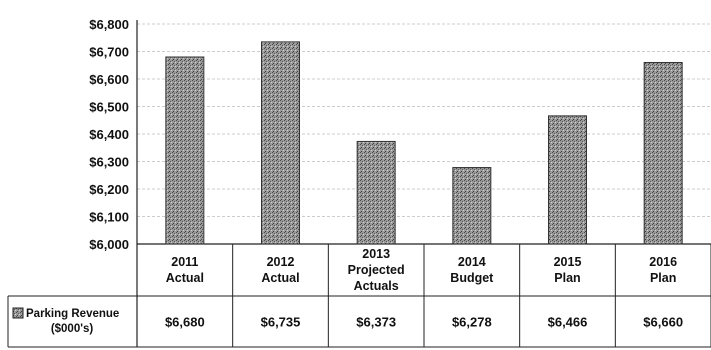 The height and width of the screenshot is (350, 711). What do you see at coordinates (663, 153) in the screenshot?
I see `bar-2016` at bounding box center [663, 153].